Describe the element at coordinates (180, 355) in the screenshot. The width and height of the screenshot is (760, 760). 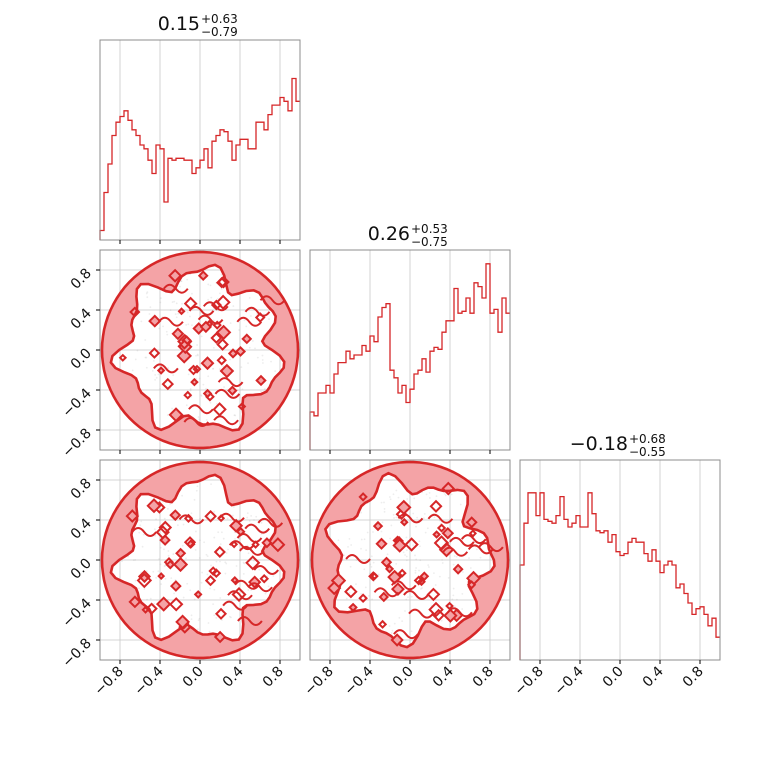
I see `joint-contour-param-1-vs-2: −0.8 −0.4 0.0 0.4 0.8` at that location.